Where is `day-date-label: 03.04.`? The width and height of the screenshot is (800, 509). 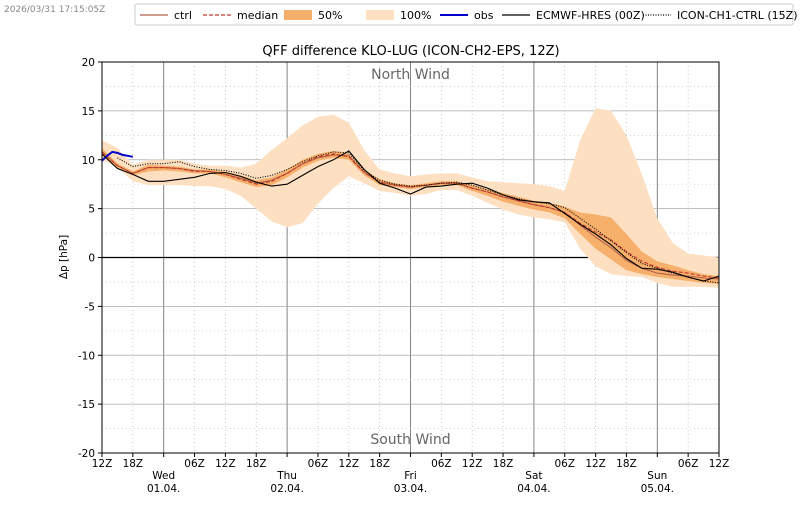
day-date-label: 03.04. is located at coordinates (410, 489).